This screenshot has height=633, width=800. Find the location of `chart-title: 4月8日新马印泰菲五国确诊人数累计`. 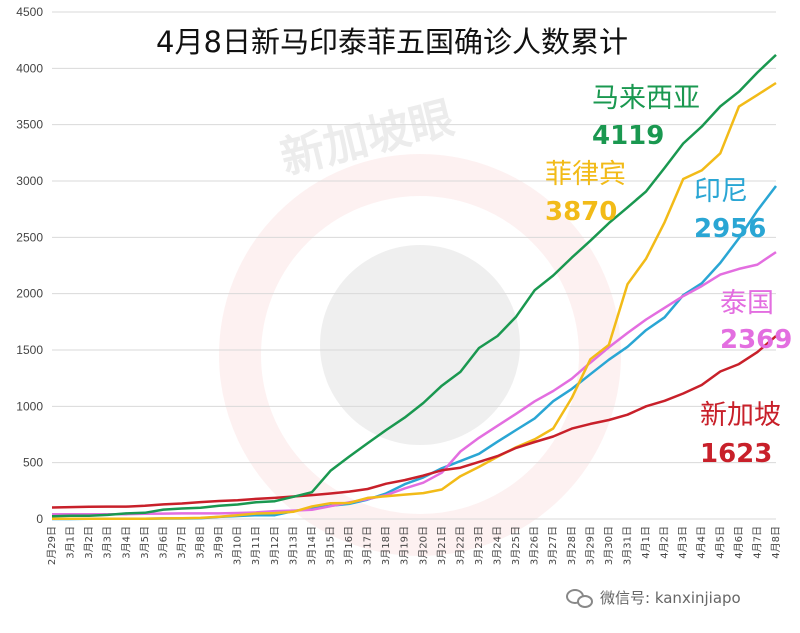

chart-title: 4月8日新马印泰菲五国确诊人数累计 is located at coordinates (392, 42).